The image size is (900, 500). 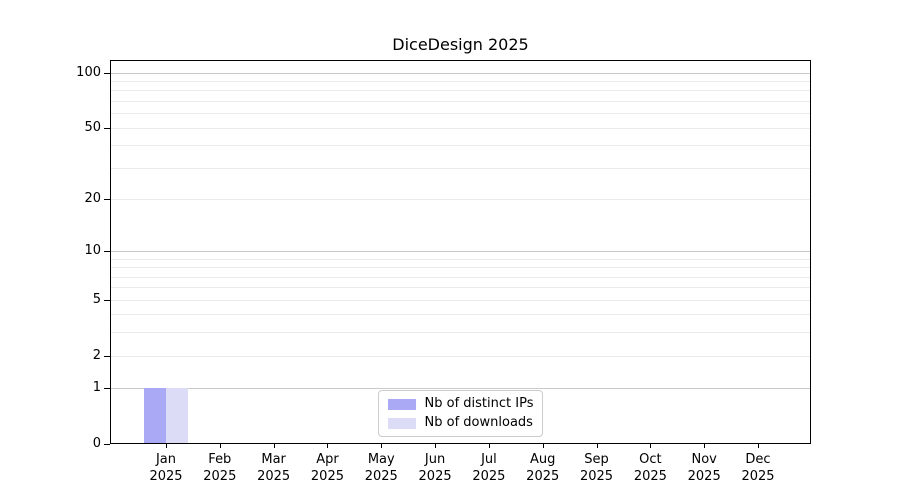 What do you see at coordinates (435, 468) in the screenshot?
I see `x-tick-label-jun: Jun 2025` at bounding box center [435, 468].